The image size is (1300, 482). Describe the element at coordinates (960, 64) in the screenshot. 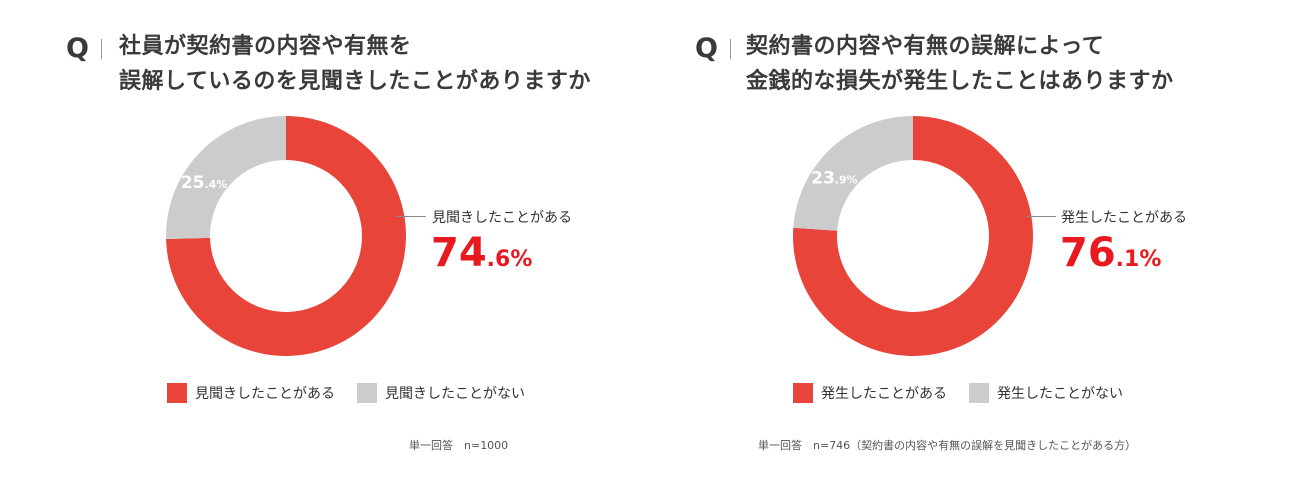

I see `question-text: 契約書の内容や有無の誤解によって 金銭的な損失が発生したことはありますか` at that location.